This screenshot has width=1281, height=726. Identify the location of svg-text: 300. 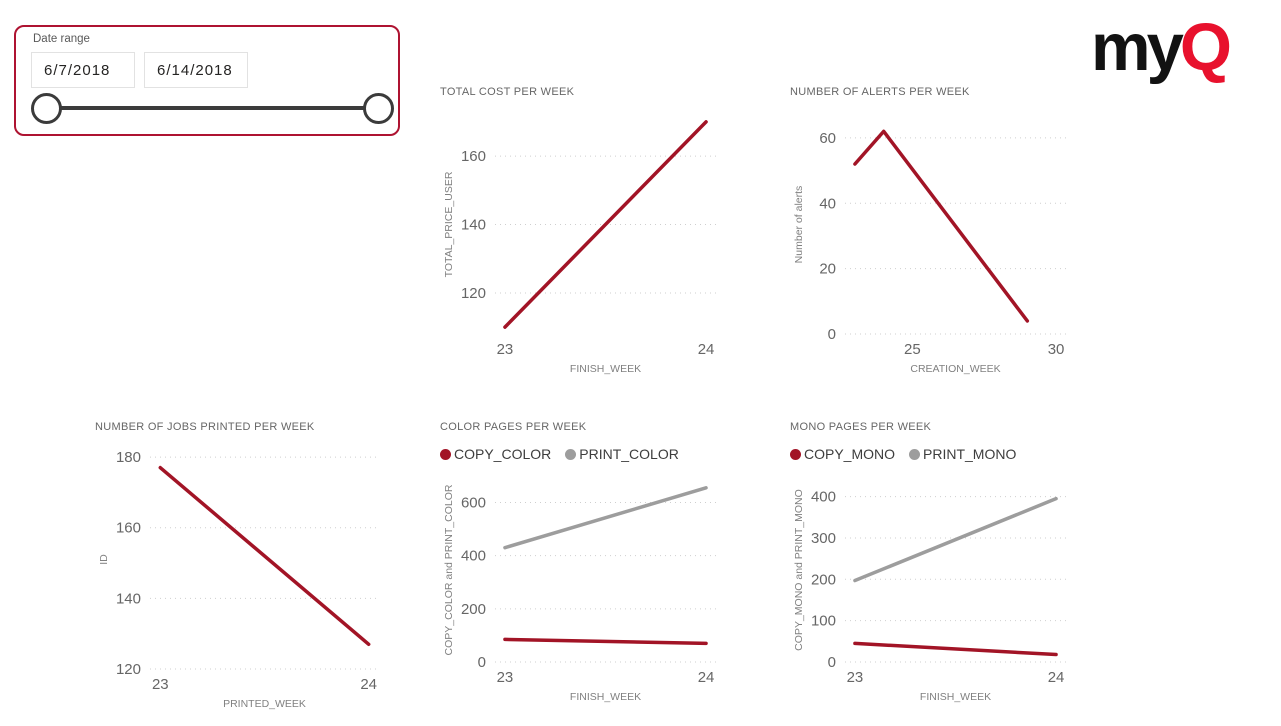
(823, 538).